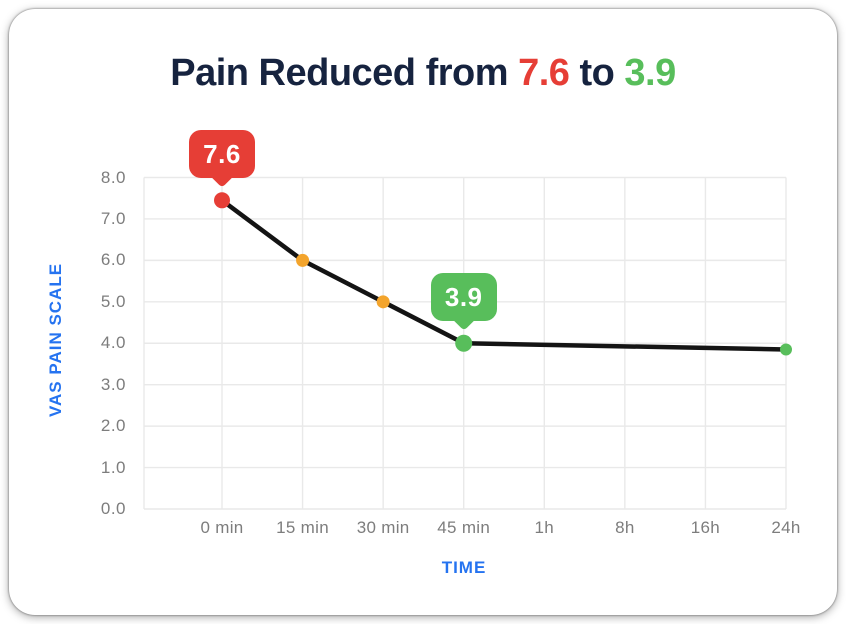 This screenshot has width=846, height=624. What do you see at coordinates (55, 340) in the screenshot?
I see `y-axis-title: VAS PAIN SCALE` at bounding box center [55, 340].